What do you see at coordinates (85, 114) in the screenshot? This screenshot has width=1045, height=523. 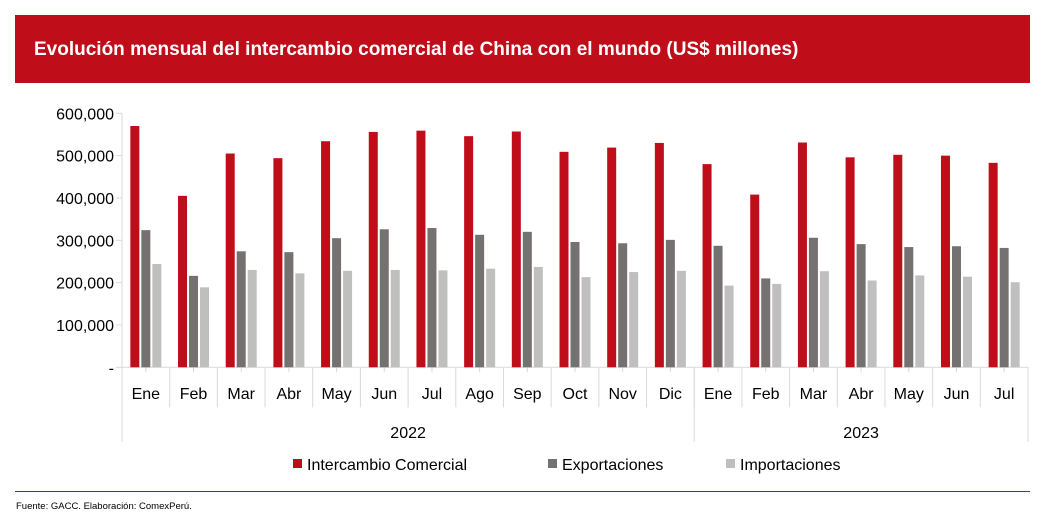 I see `y-tick-label: 600,000` at bounding box center [85, 114].